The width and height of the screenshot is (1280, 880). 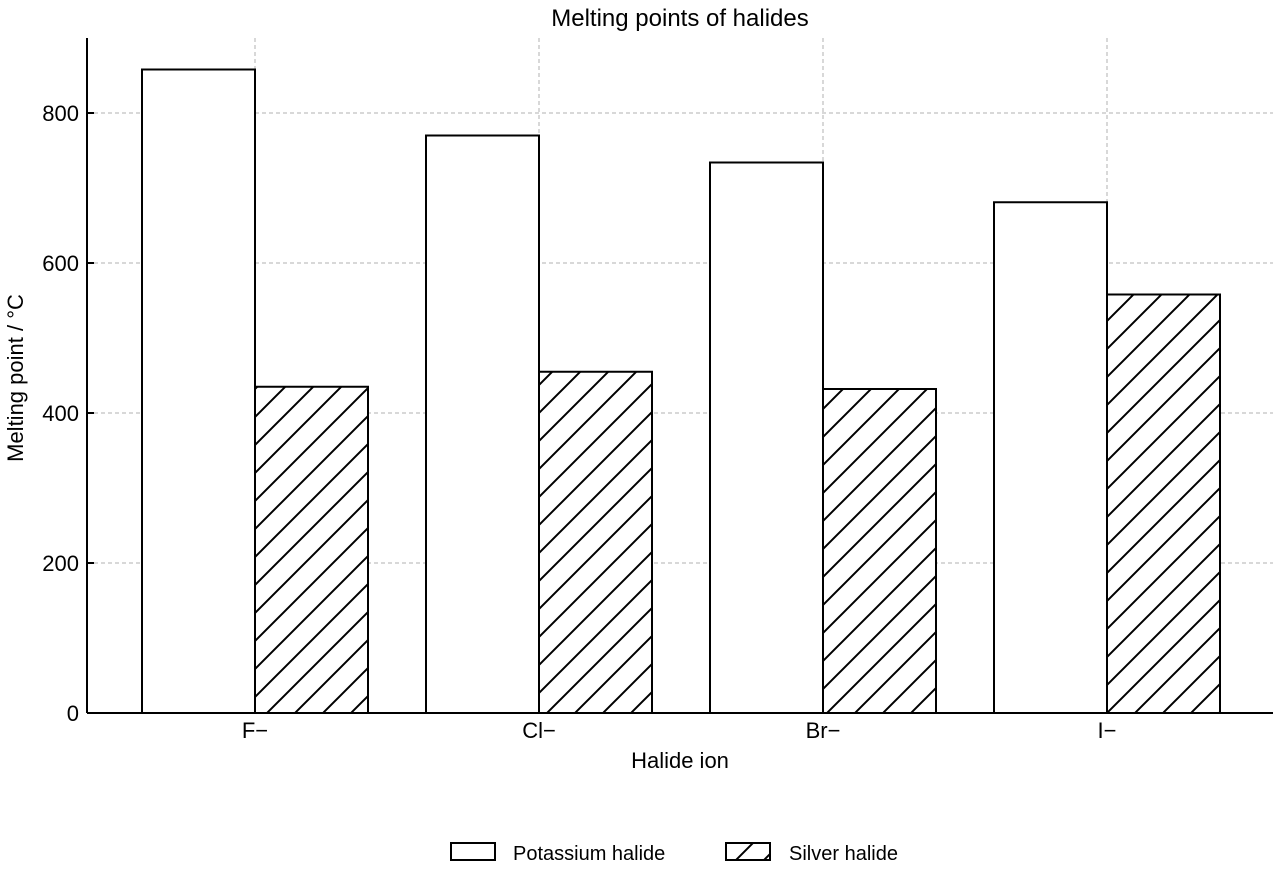 I want to click on y-tick-label: 800, so click(x=60, y=113).